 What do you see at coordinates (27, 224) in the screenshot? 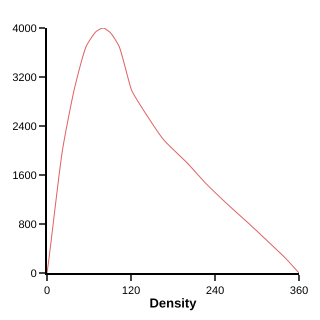
I see `y-tick-label: 800` at bounding box center [27, 224].